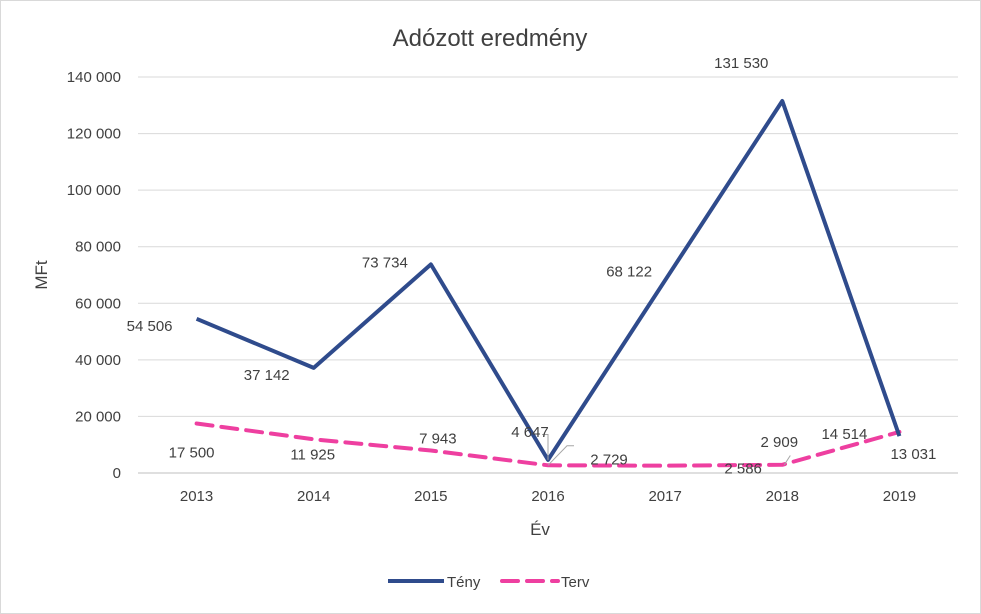  What do you see at coordinates (98, 360) in the screenshot?
I see `y-tick-label: 40 000` at bounding box center [98, 360].